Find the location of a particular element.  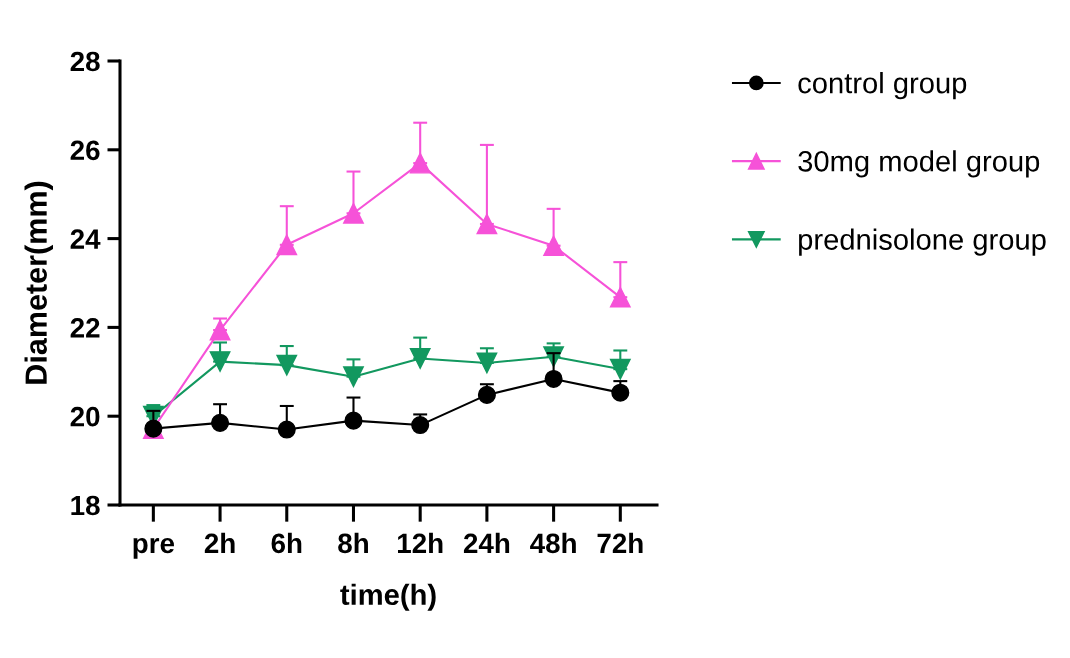

x-tick-label: 12h is located at coordinates (420, 542).